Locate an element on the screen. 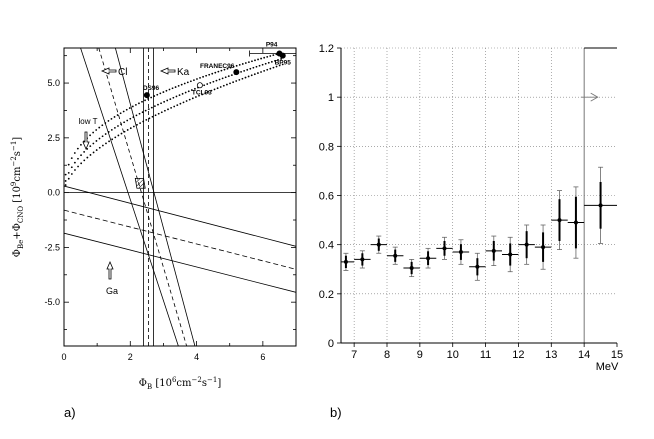 This screenshot has width=654, height=439. b-y-tick-label: 1 is located at coordinates (331, 98).